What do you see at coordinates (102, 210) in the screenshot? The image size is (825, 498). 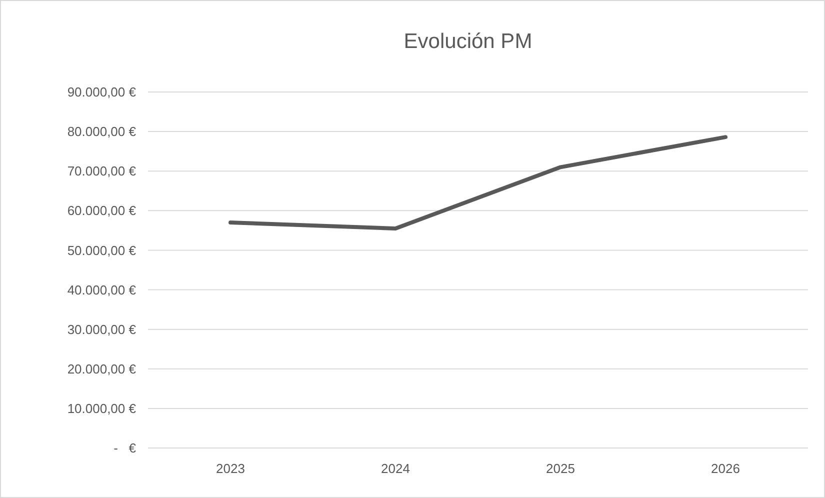 I see `y-tick-label: 60.000,00 €` at bounding box center [102, 210].